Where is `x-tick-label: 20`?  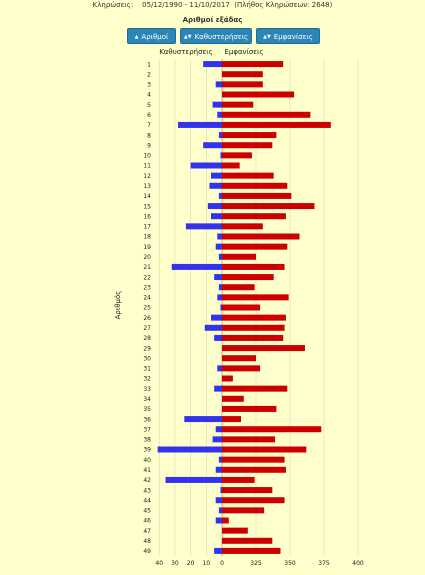 x-tick-label: 20 is located at coordinates (191, 563).